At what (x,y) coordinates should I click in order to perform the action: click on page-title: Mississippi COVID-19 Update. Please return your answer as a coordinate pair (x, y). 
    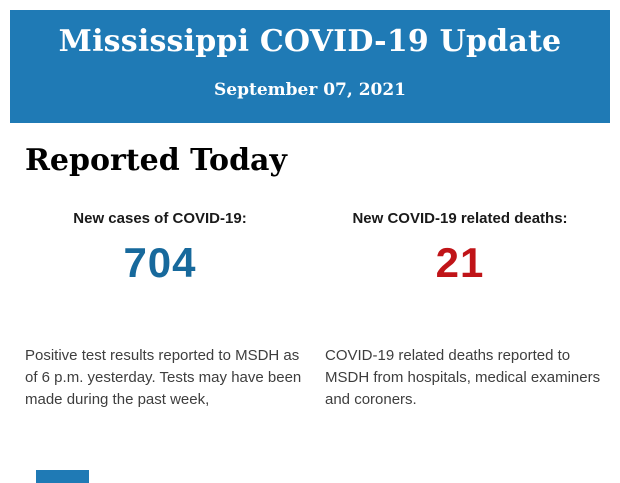
    Looking at the image, I should click on (310, 41).